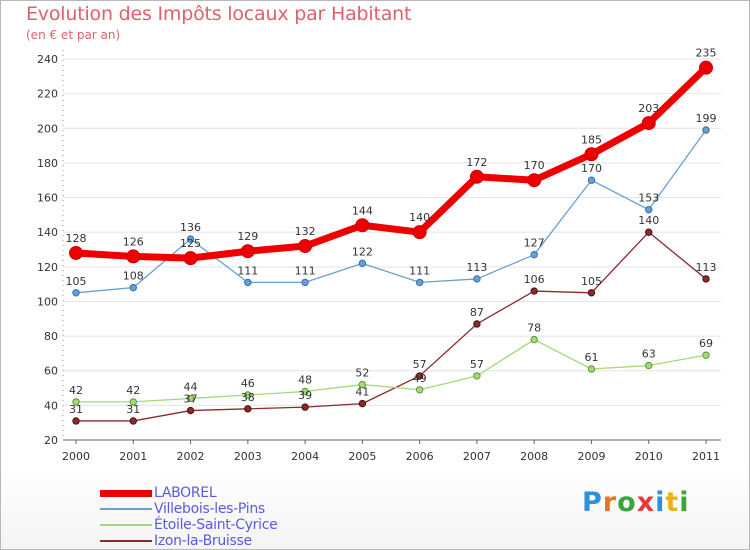 Image resolution: width=750 pixels, height=550 pixels. Describe the element at coordinates (47, 94) in the screenshot. I see `y-tick-label: 220` at that location.